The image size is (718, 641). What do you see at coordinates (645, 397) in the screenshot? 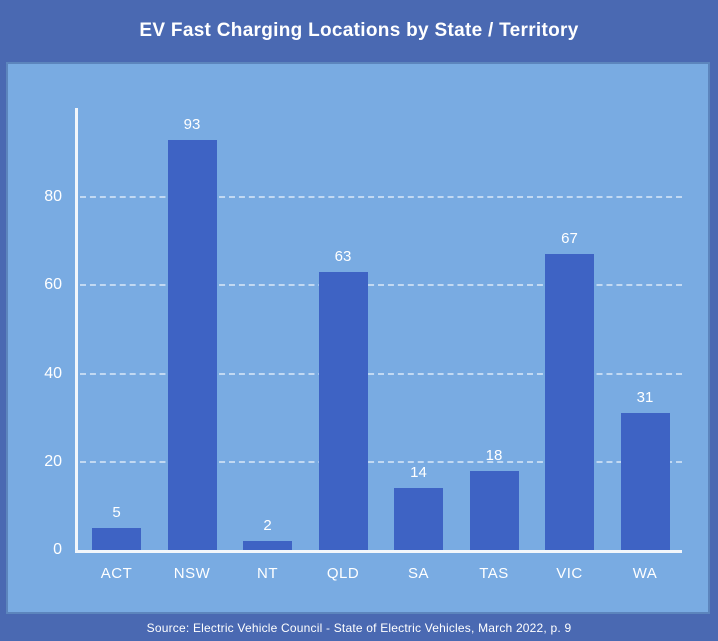
I see `bar-value-label: 31` at bounding box center [645, 397].